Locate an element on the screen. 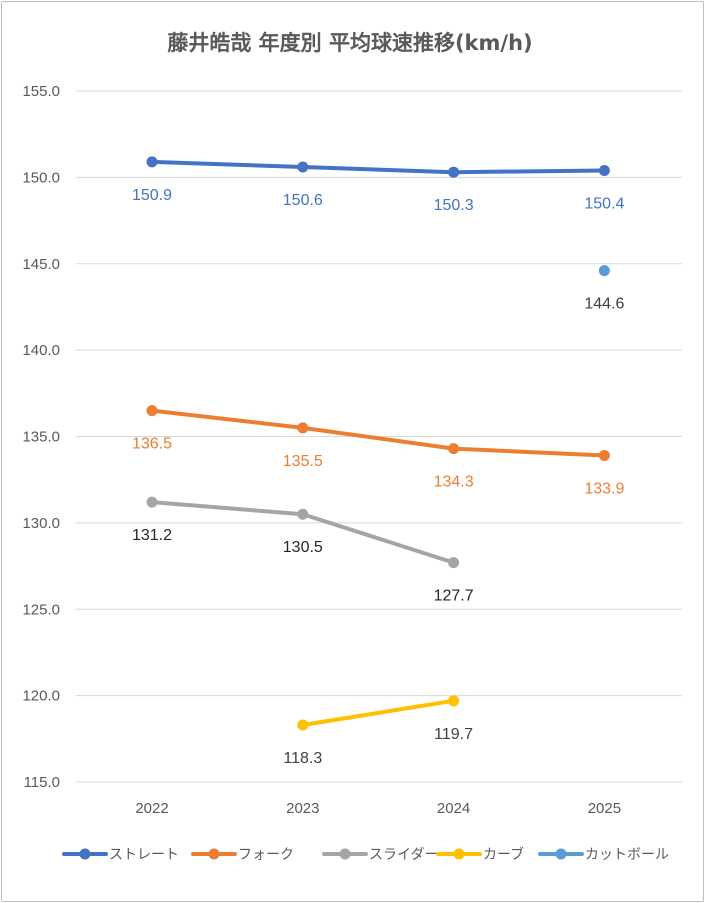  y-tick-label: 155.0 is located at coordinates (41, 91).